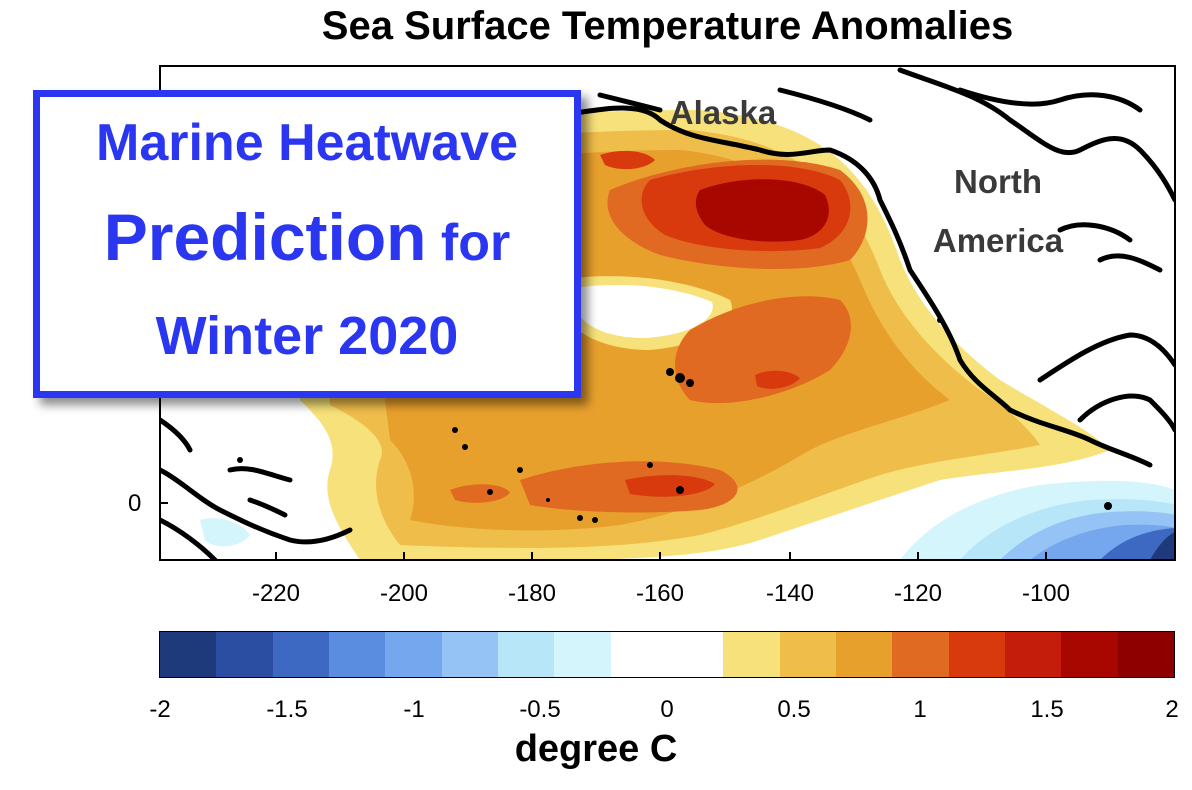  I want to click on colorbar, so click(667, 654).